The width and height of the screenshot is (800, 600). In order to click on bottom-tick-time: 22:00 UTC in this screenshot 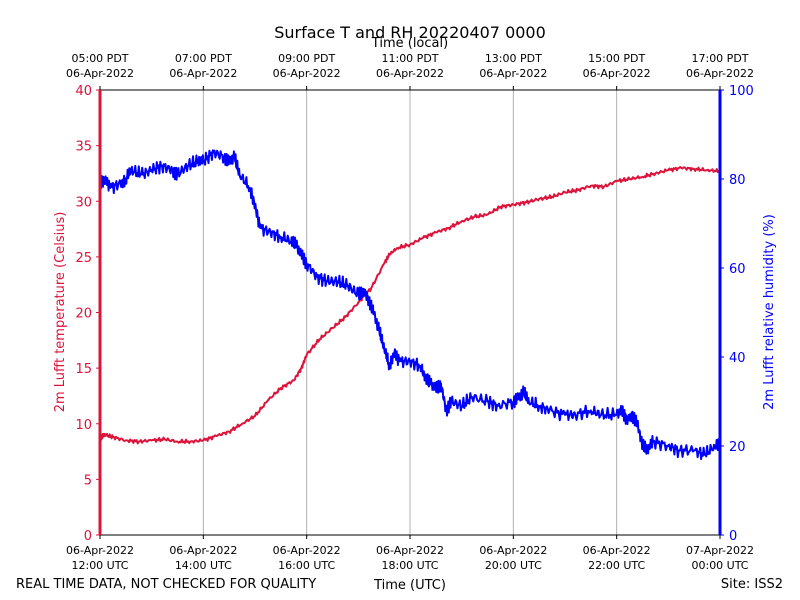, I will do `click(616, 565)`.